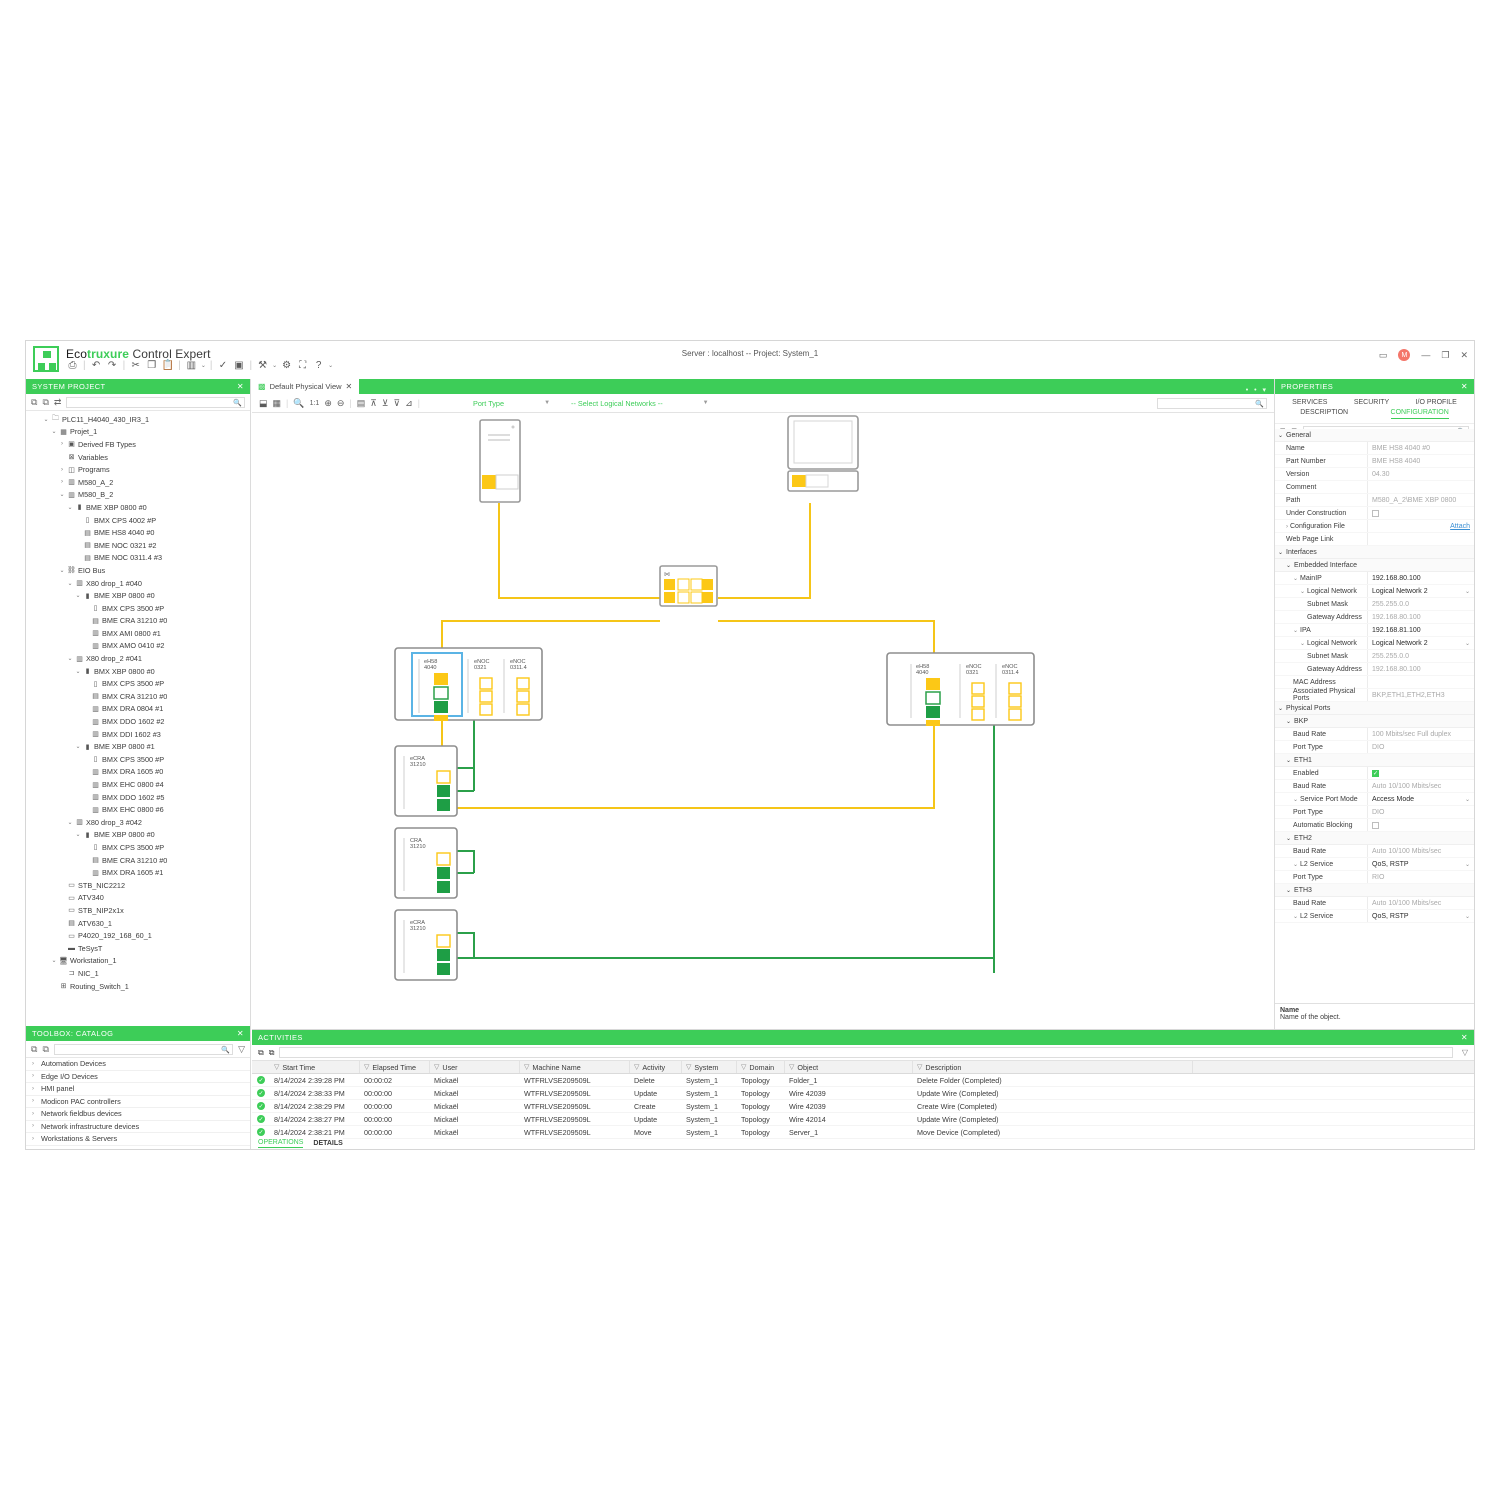 This screenshot has width=1500, height=1500. I want to click on tree-item: ⌄ ▮ BME XBP 0800 #0, so click(138, 595).